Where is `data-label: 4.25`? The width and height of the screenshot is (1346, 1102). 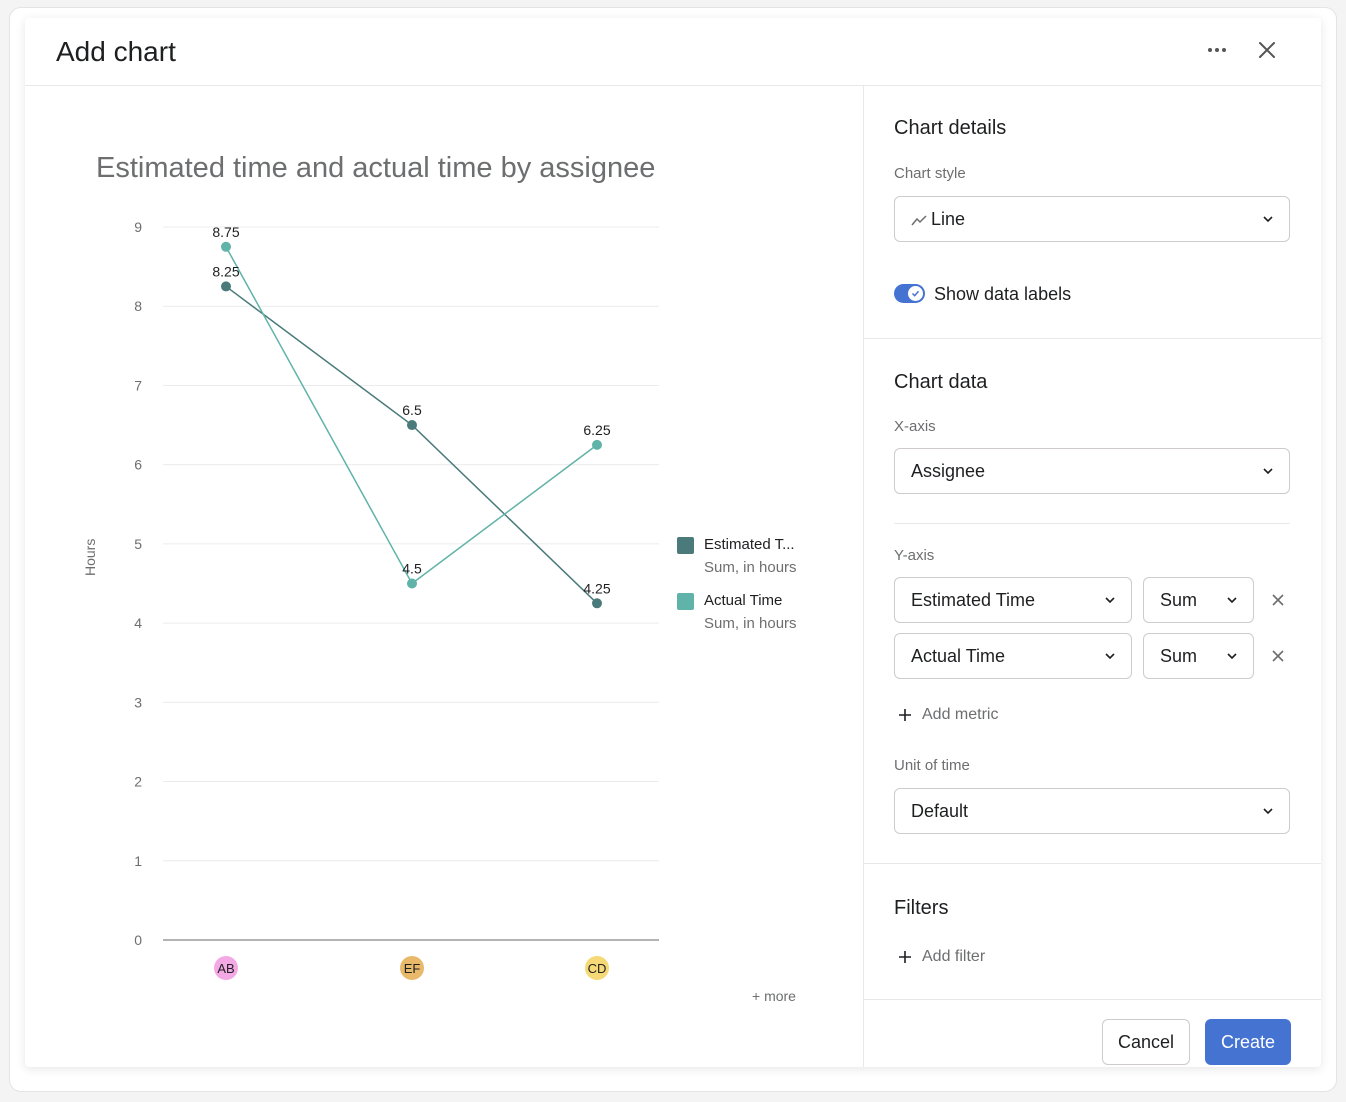
data-label: 4.25 is located at coordinates (596, 588).